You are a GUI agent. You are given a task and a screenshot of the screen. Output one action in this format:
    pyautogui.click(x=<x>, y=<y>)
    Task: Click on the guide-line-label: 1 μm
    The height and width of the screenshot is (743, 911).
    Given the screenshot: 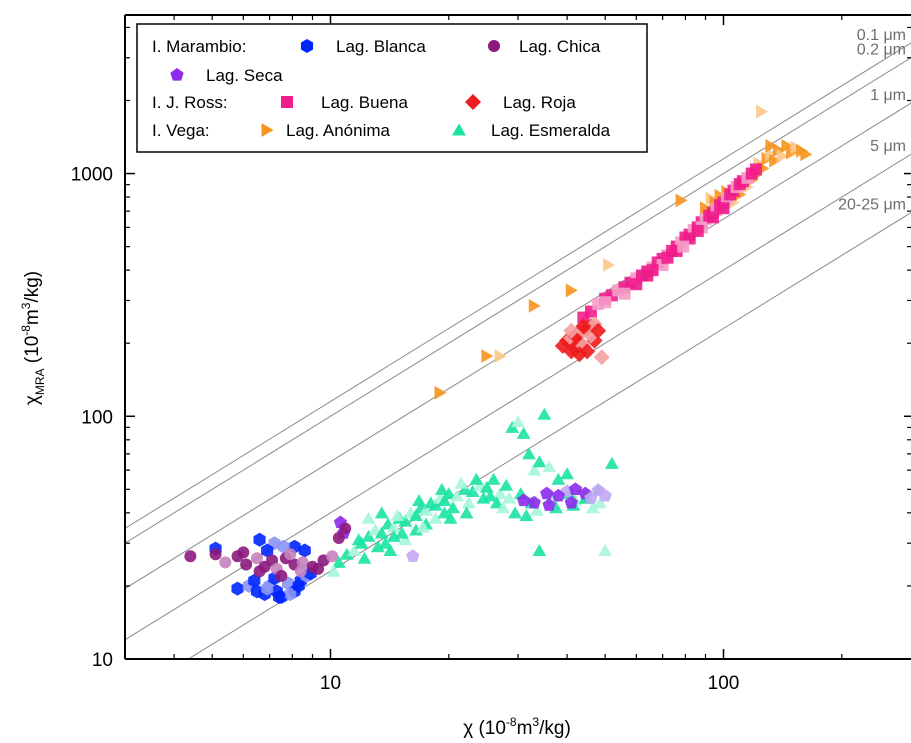 What is the action you would take?
    pyautogui.click(x=888, y=95)
    